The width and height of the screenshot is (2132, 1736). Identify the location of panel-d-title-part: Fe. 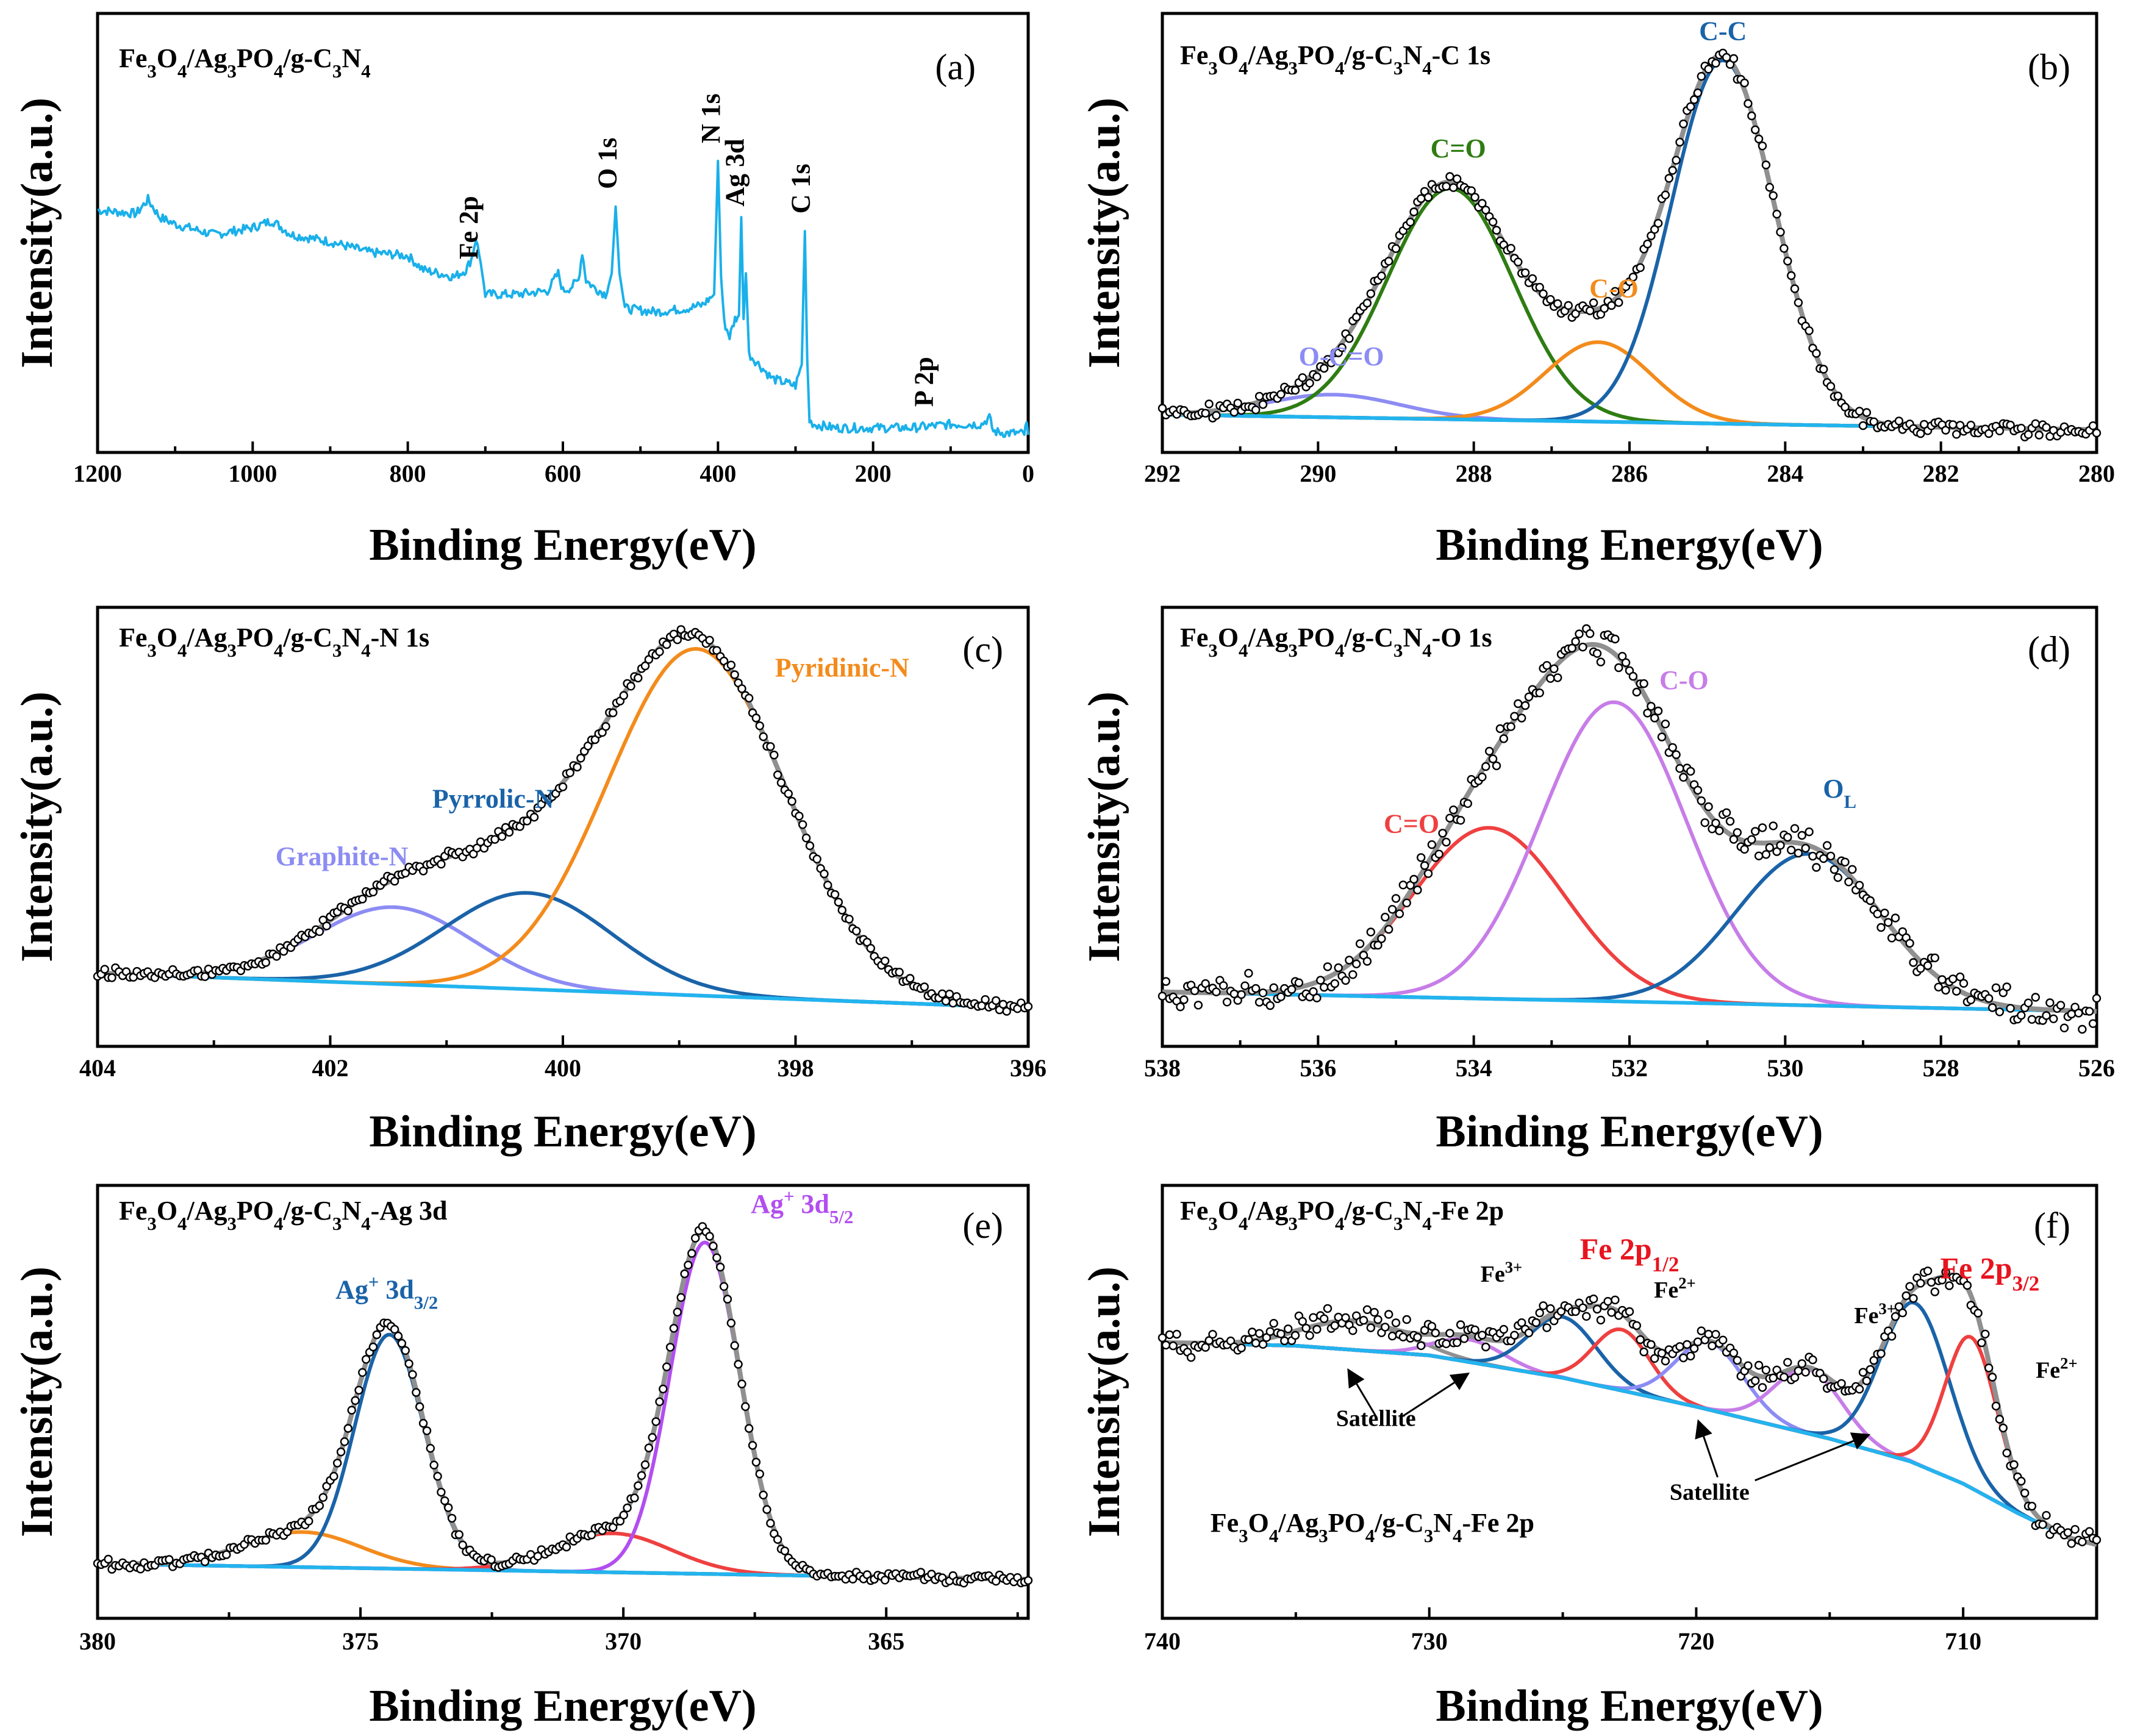
(1194, 637).